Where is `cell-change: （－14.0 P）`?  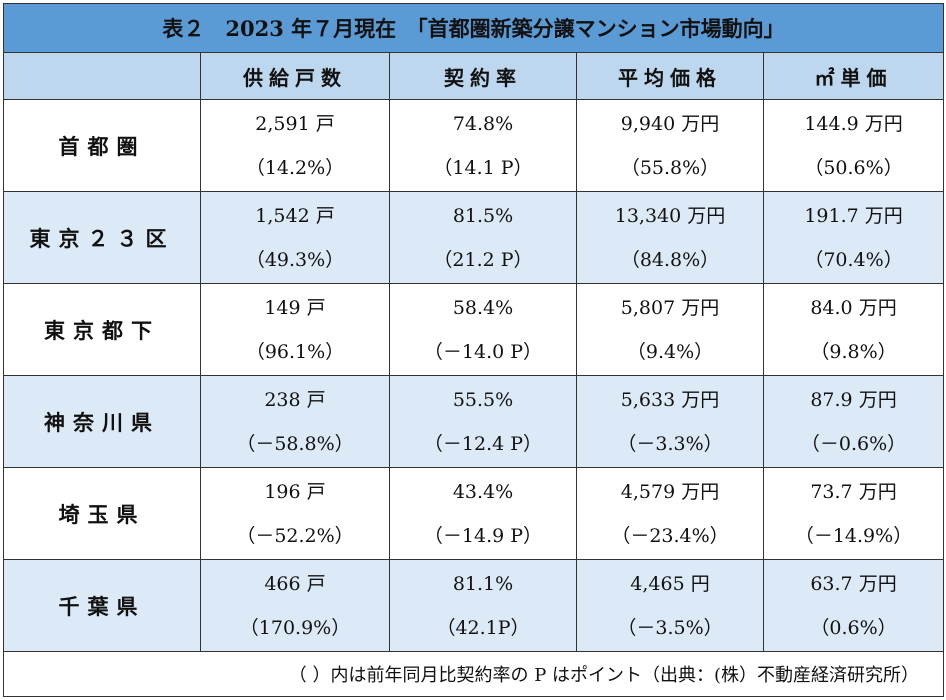
cell-change: （－14.0 P） is located at coordinates (483, 351).